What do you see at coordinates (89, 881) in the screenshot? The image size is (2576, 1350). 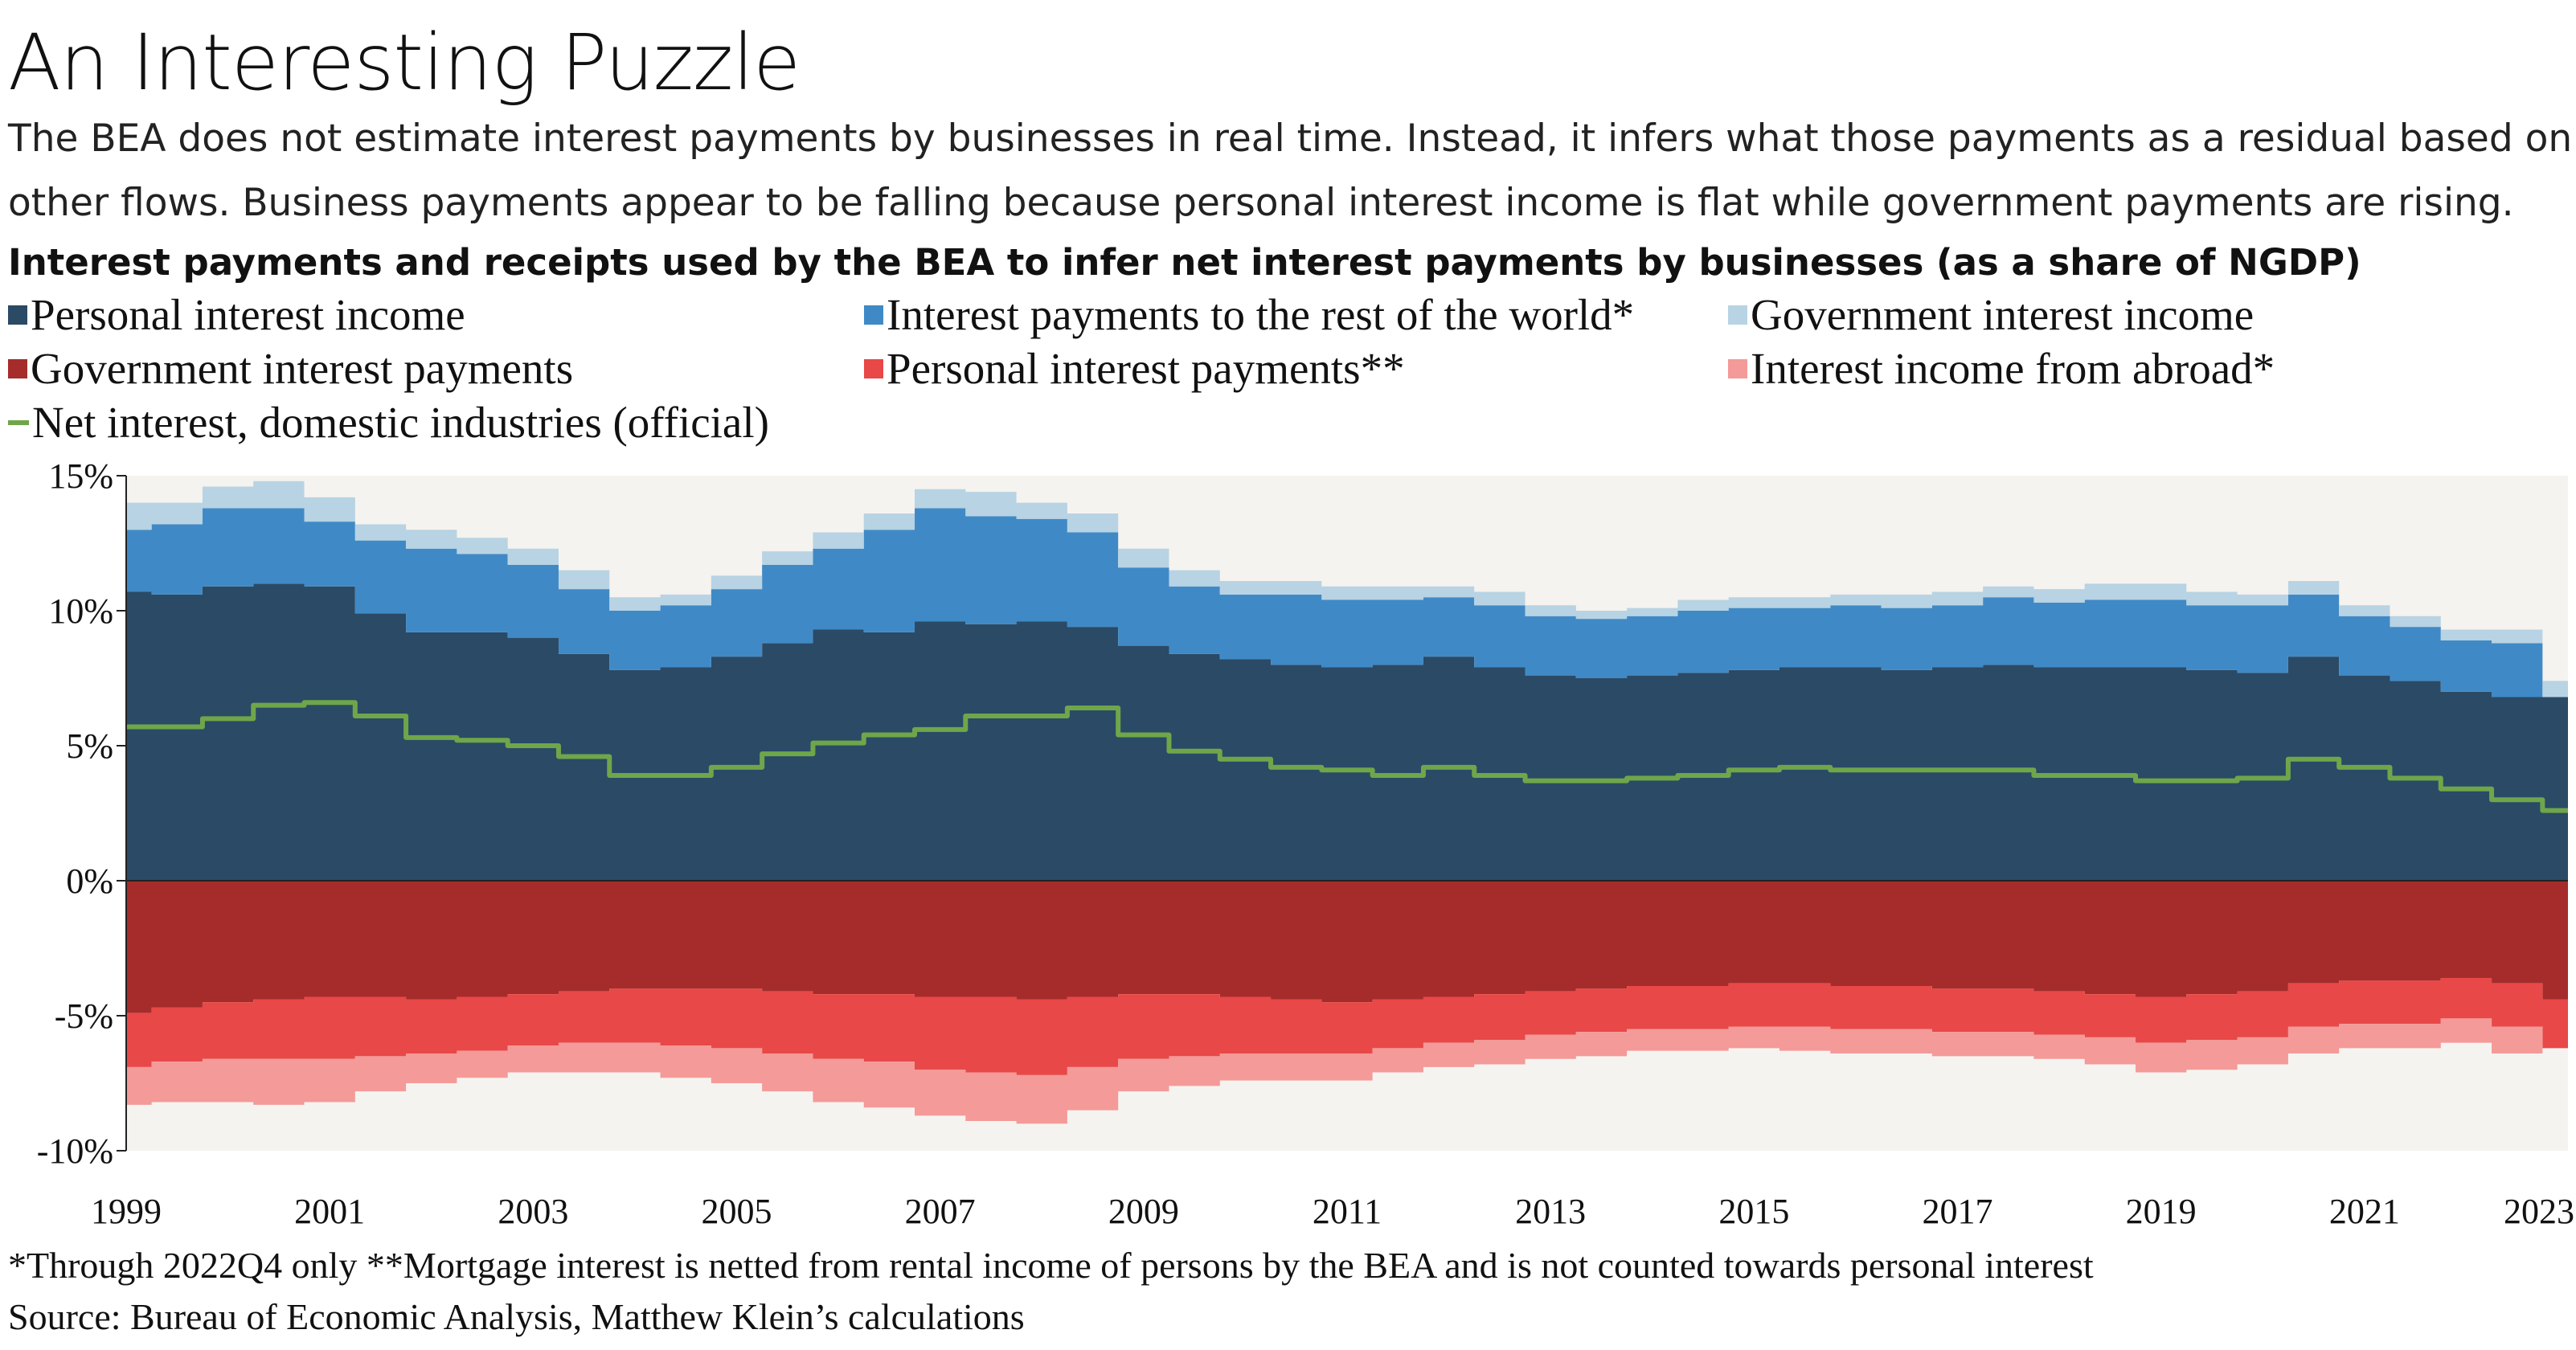 I see `y-tick-label: 0%` at bounding box center [89, 881].